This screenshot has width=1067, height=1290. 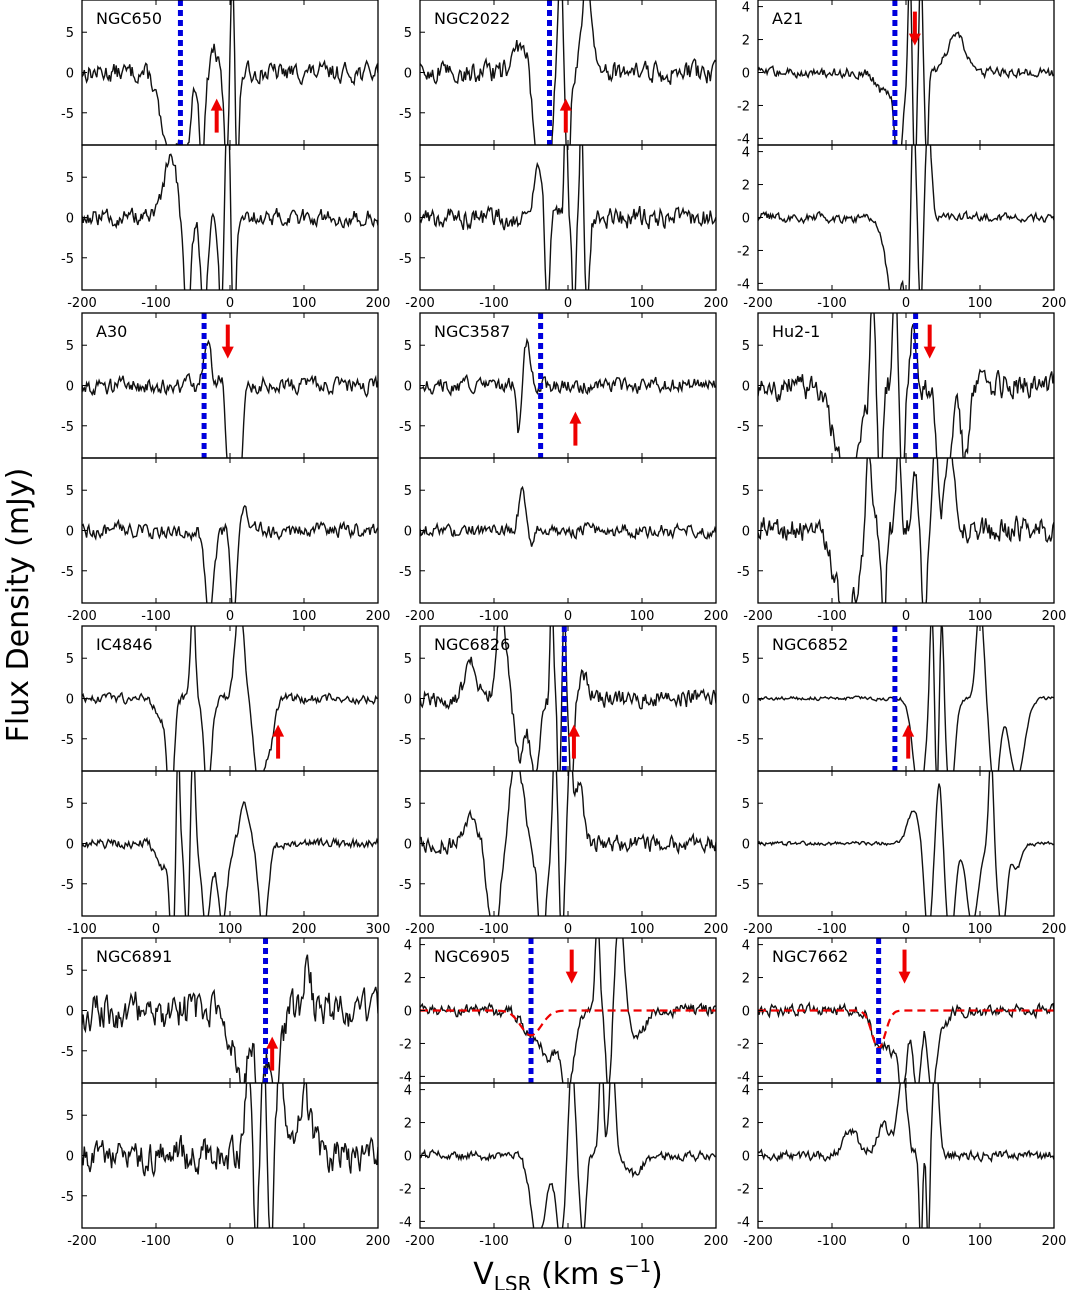 What do you see at coordinates (226, 1093) in the screenshot?
I see `spectrum-panel: -5 0 5 -5 0 5 -200 -100 0 100 200 NGC6891` at bounding box center [226, 1093].